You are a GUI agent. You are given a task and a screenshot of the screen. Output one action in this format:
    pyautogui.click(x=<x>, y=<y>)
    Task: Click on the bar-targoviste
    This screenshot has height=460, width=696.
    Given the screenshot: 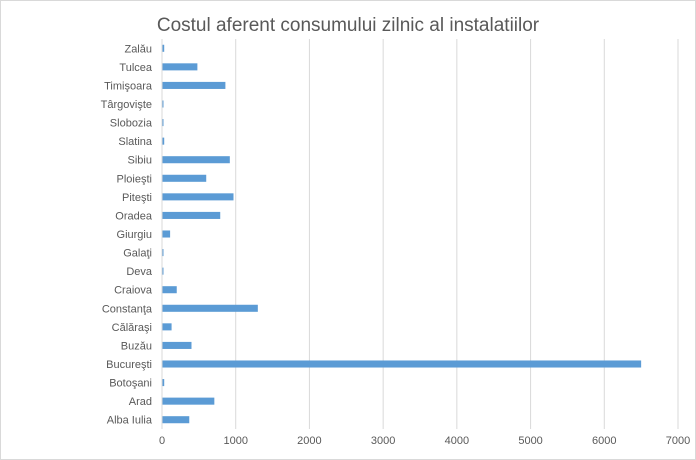 What is the action you would take?
    pyautogui.click(x=163, y=104)
    